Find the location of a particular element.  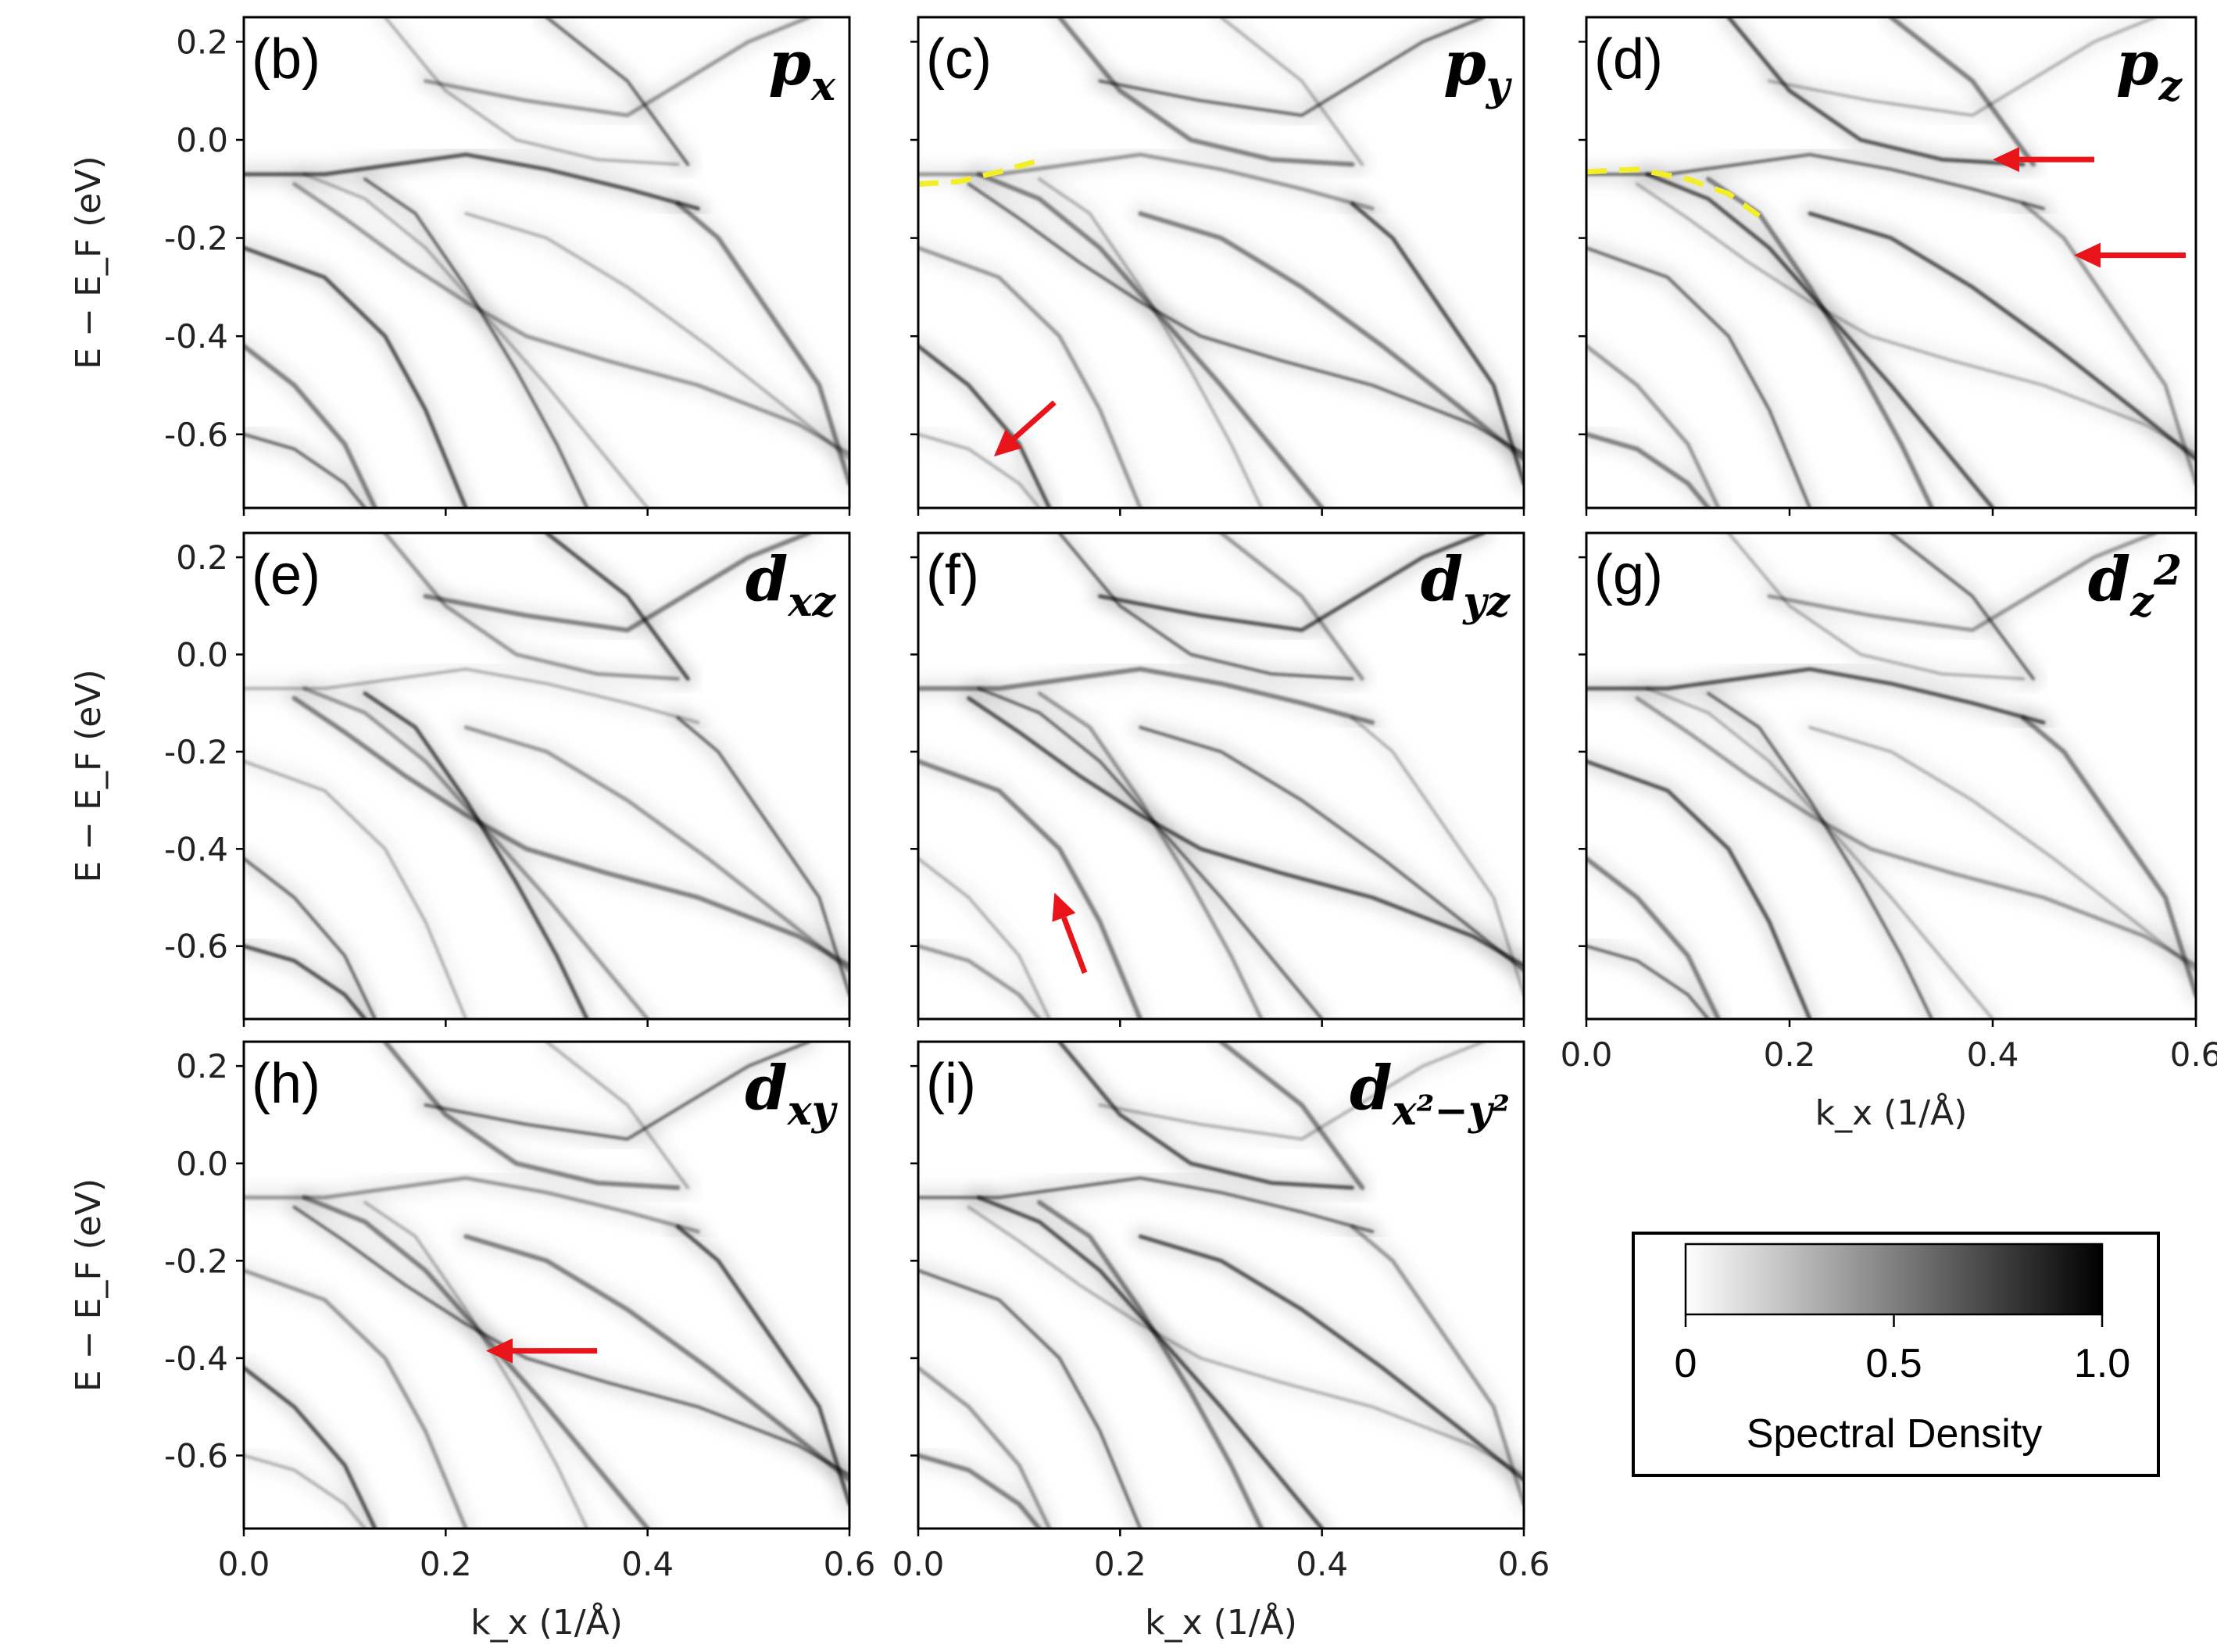

panel-d-frame is located at coordinates (1891, 263).